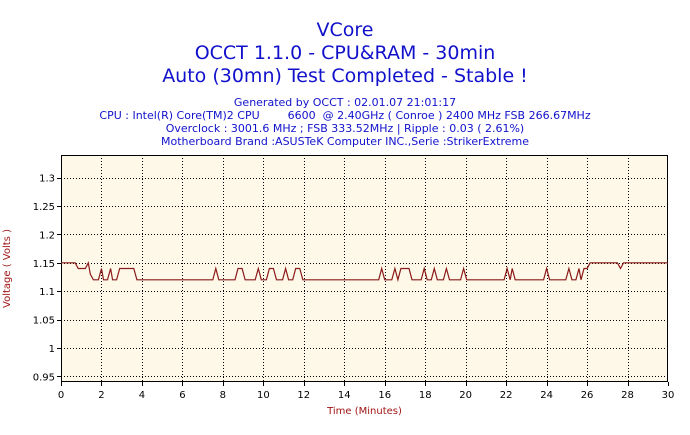 The width and height of the screenshot is (690, 435). I want to click on x-tick-label: 6, so click(182, 395).